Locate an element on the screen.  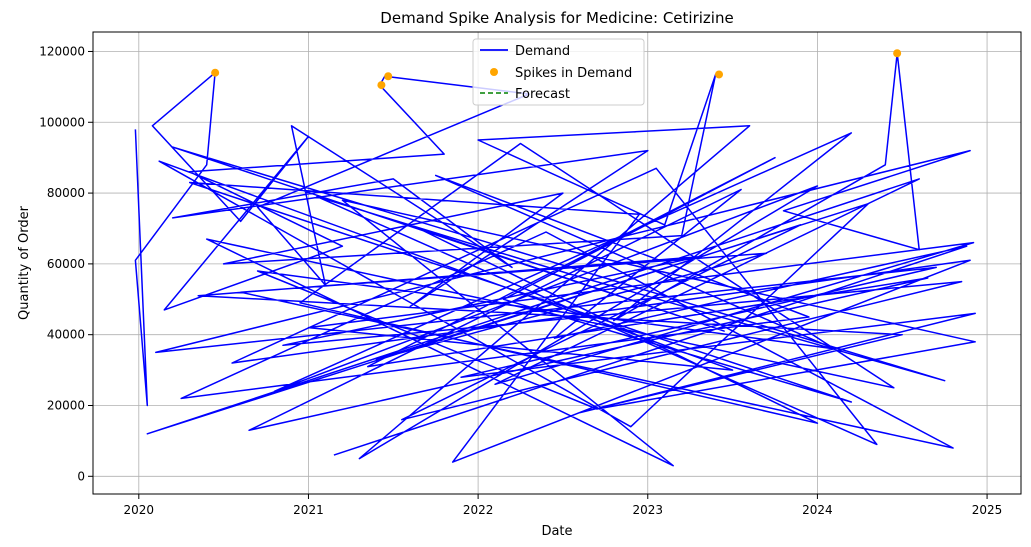
legend: Demand Spikes in Demand Forecast is located at coordinates (558, 72).